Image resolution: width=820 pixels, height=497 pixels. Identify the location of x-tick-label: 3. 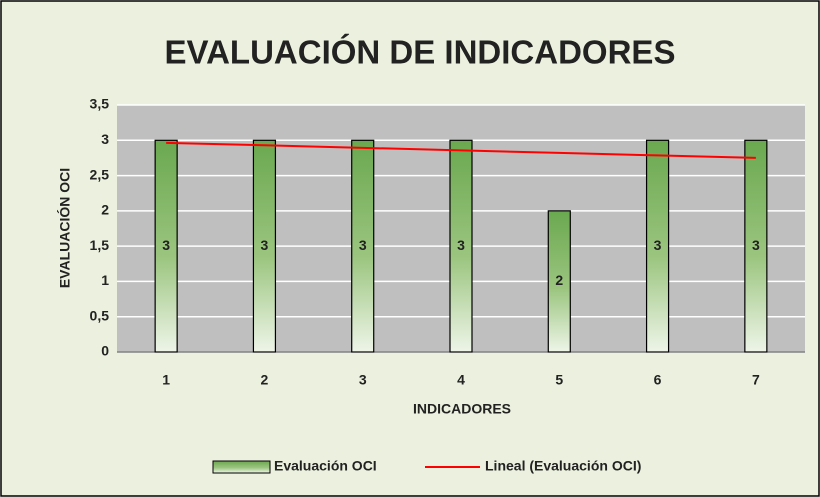
(363, 380).